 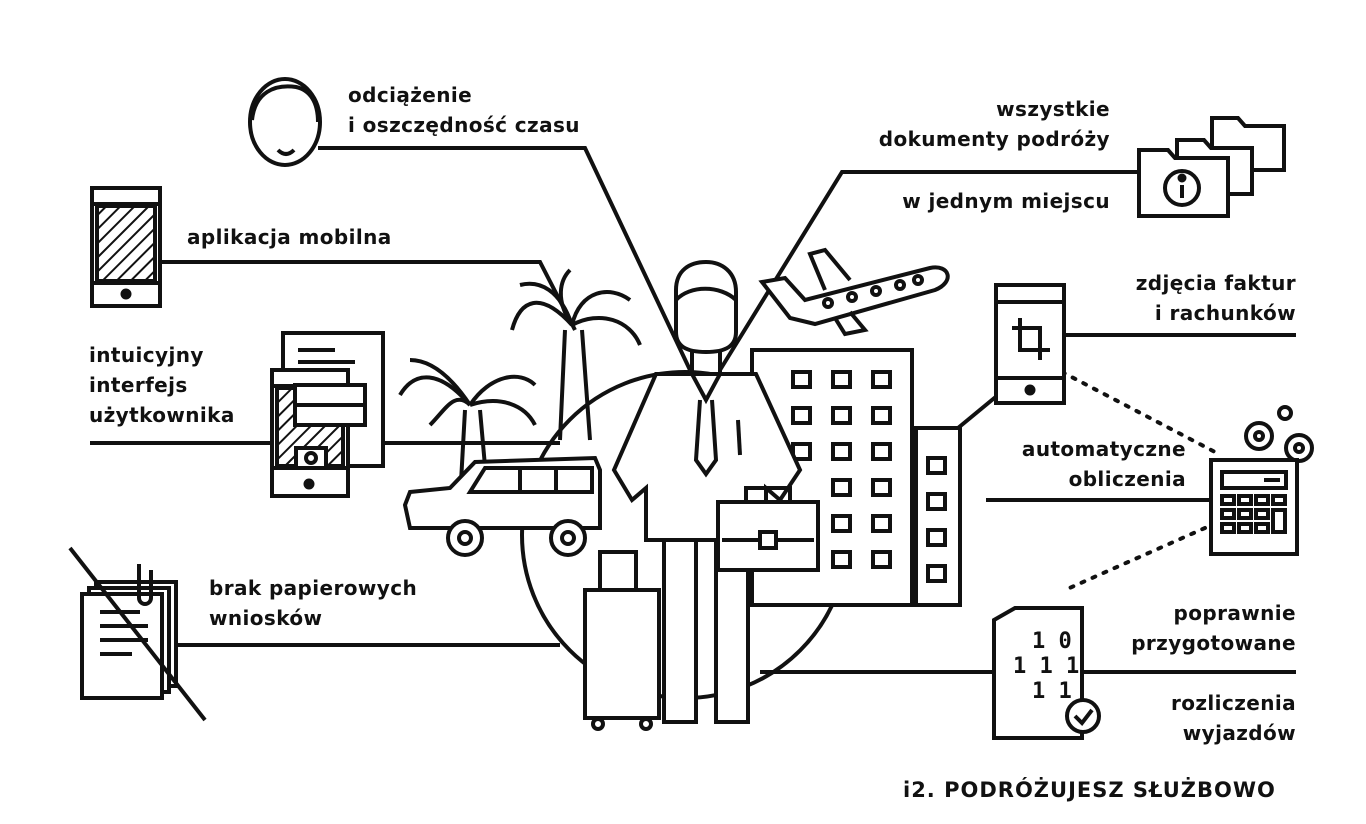 I want to click on label-ui-line-1: intuicyjny, so click(x=146, y=355).